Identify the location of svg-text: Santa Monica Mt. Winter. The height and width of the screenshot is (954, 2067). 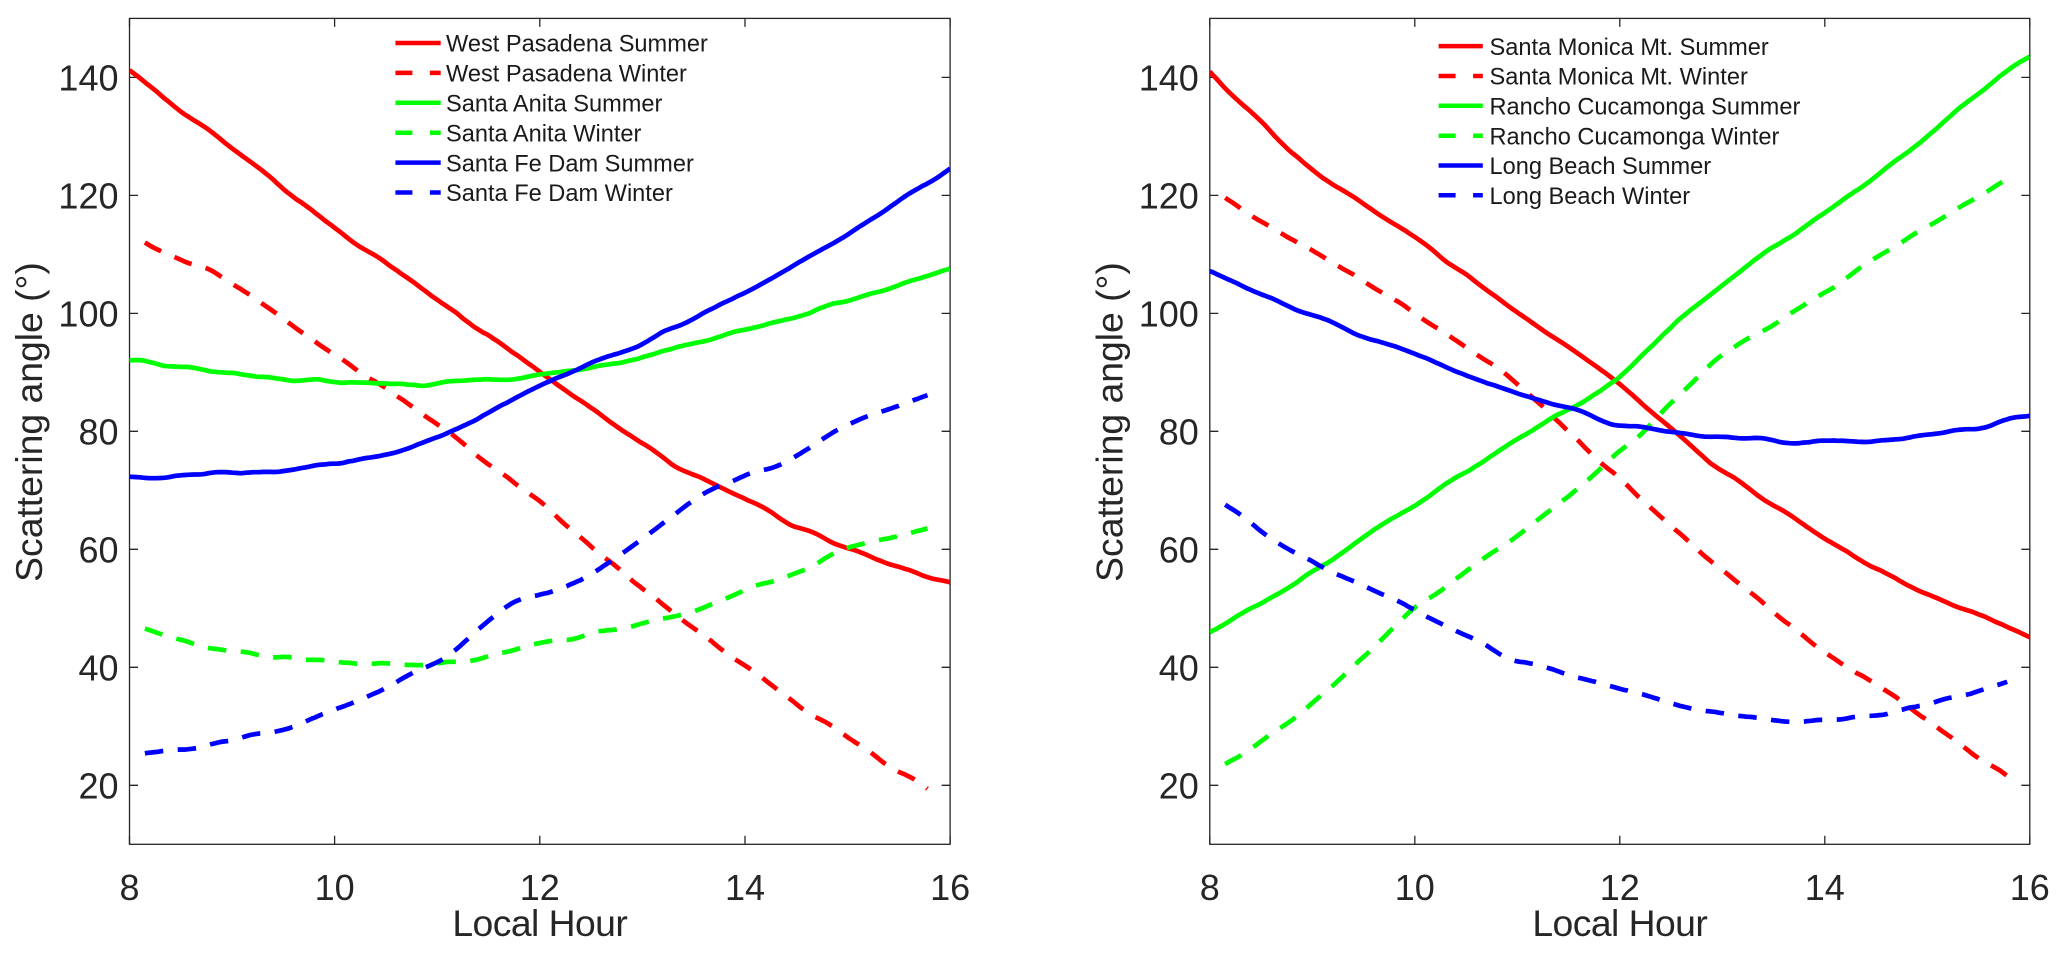
(1619, 78).